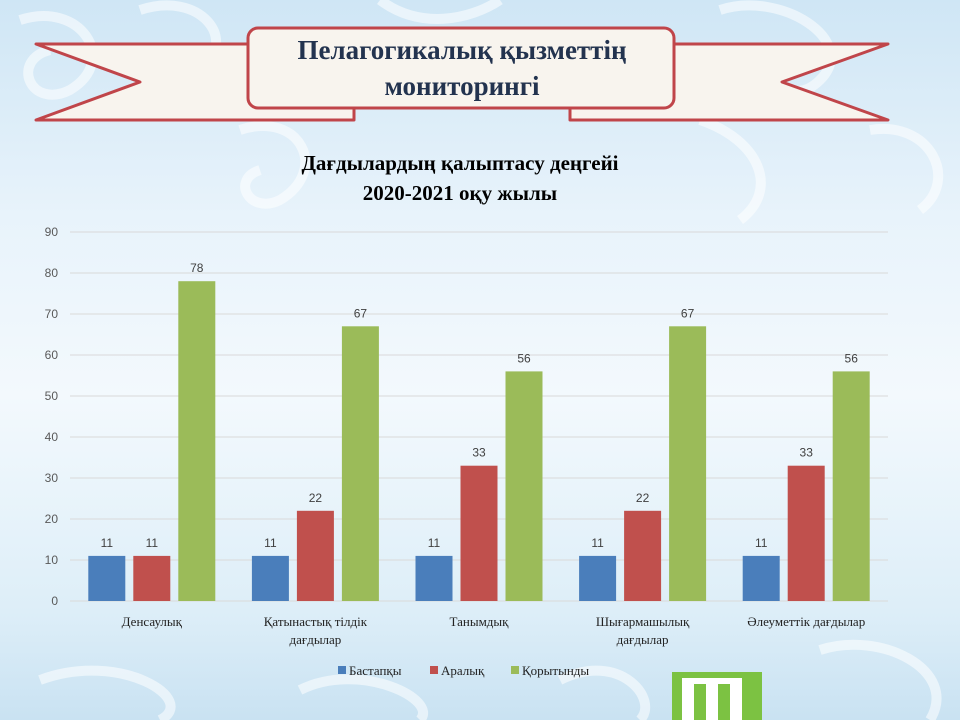 The width and height of the screenshot is (960, 720). What do you see at coordinates (462, 86) in the screenshot?
I see `banner-title-line2: мониторингі` at bounding box center [462, 86].